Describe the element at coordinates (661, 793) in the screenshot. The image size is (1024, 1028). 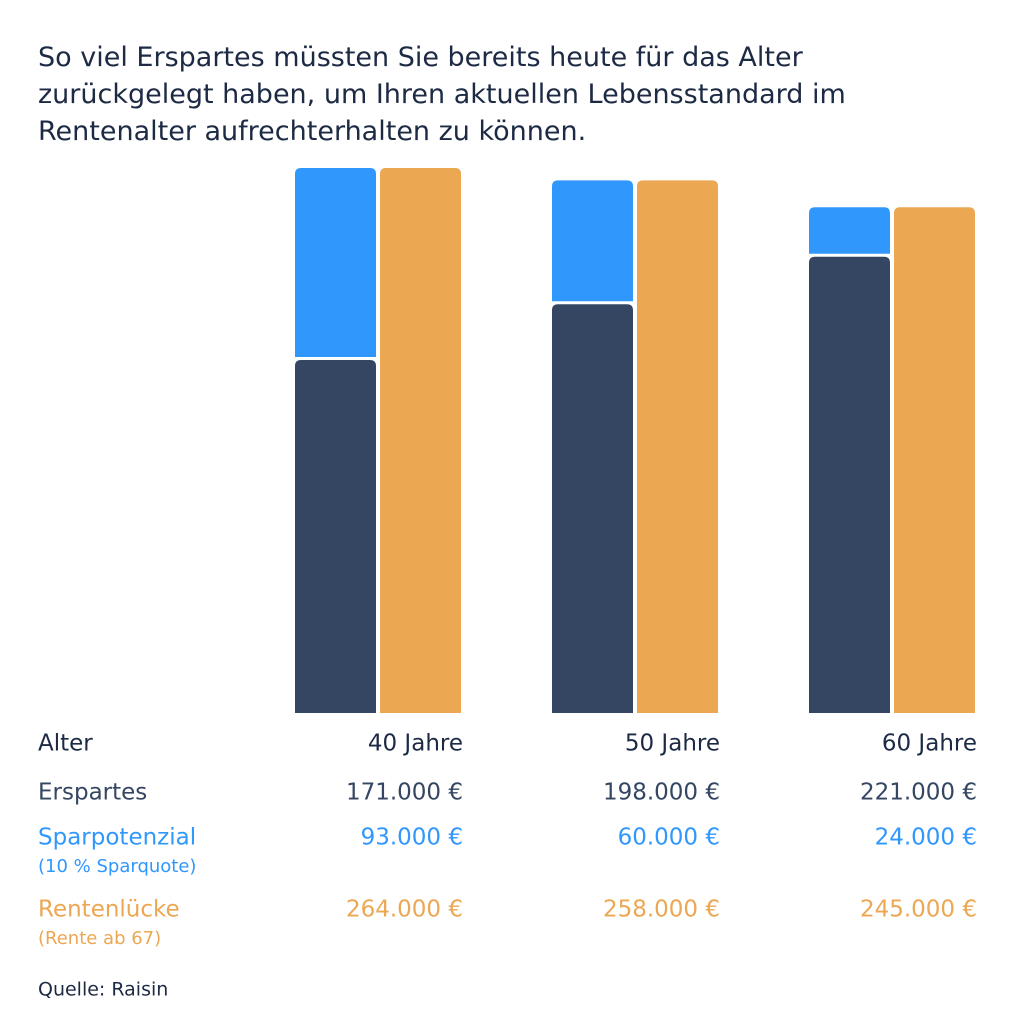
I see `value-label: 198.000 €` at that location.